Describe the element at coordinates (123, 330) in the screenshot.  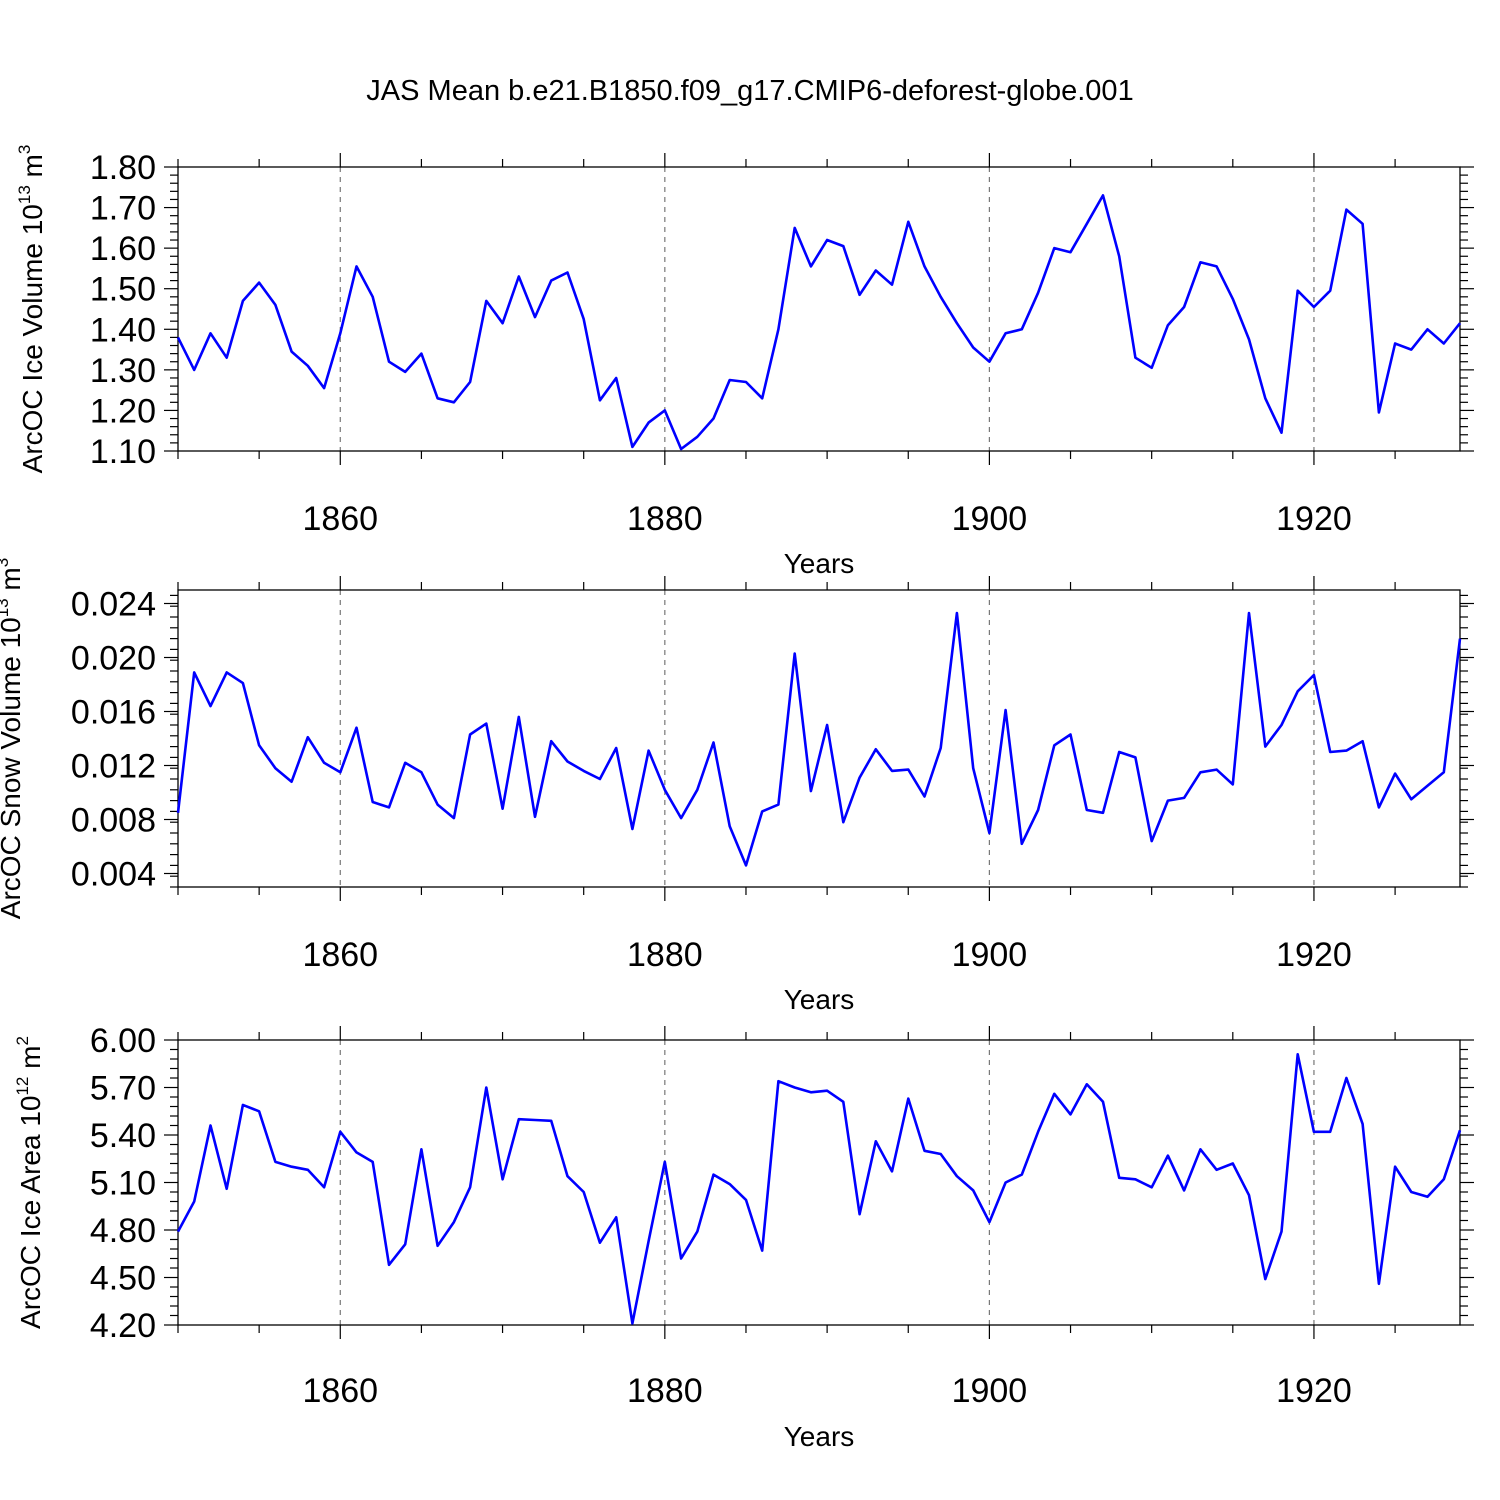
I see `y-tick-label: 1.40` at that location.